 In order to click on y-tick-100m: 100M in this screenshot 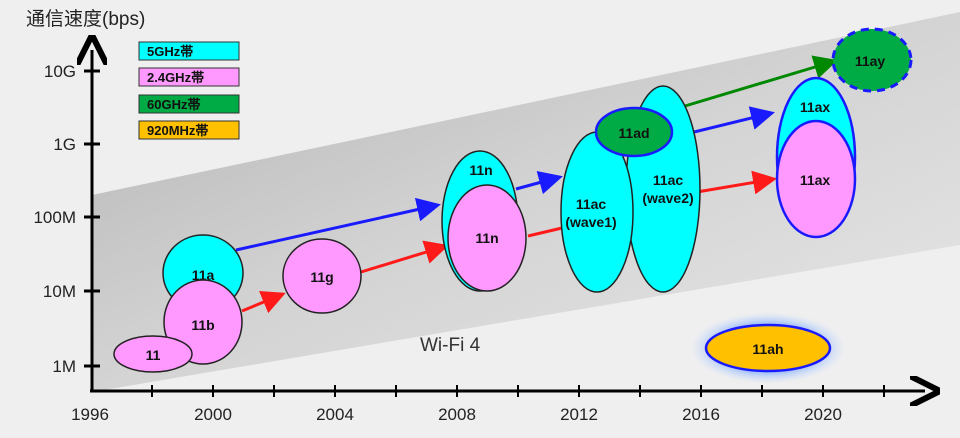, I will do `click(54, 217)`.